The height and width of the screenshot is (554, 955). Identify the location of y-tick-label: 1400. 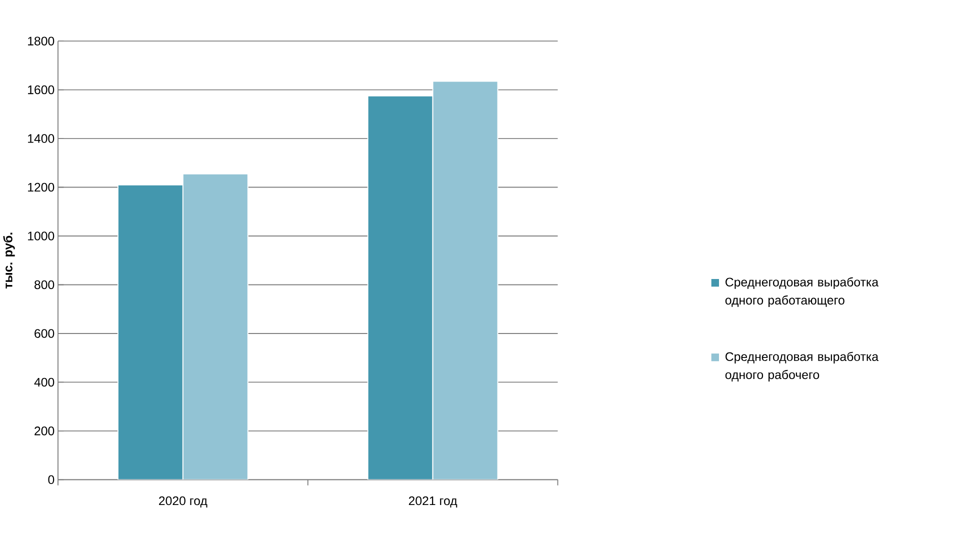
(41, 138).